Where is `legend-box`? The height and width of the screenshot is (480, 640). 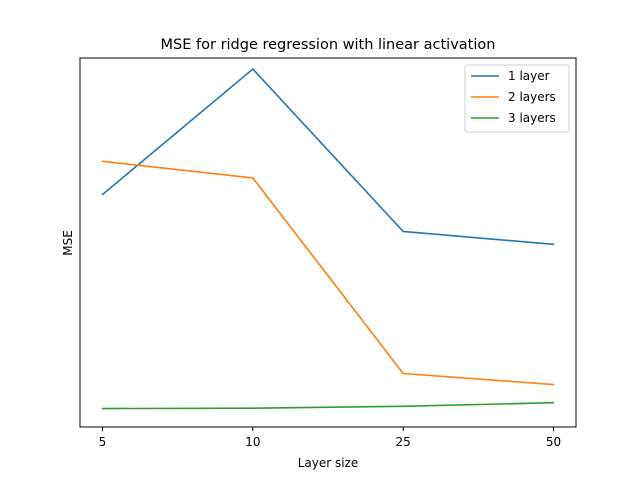
legend-box is located at coordinates (517, 98).